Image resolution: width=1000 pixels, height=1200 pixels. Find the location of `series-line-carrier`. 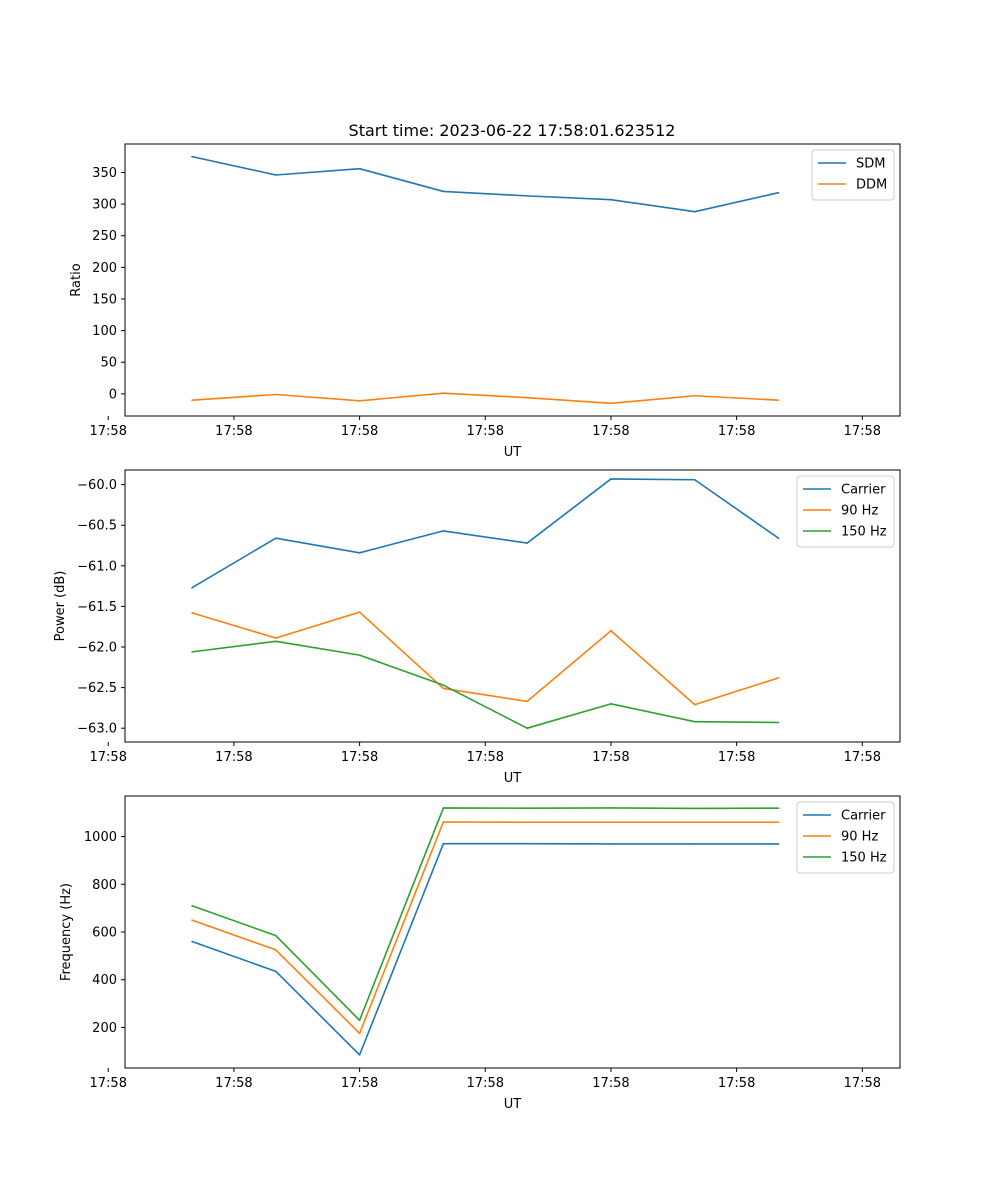

series-line-carrier is located at coordinates (485, 949).